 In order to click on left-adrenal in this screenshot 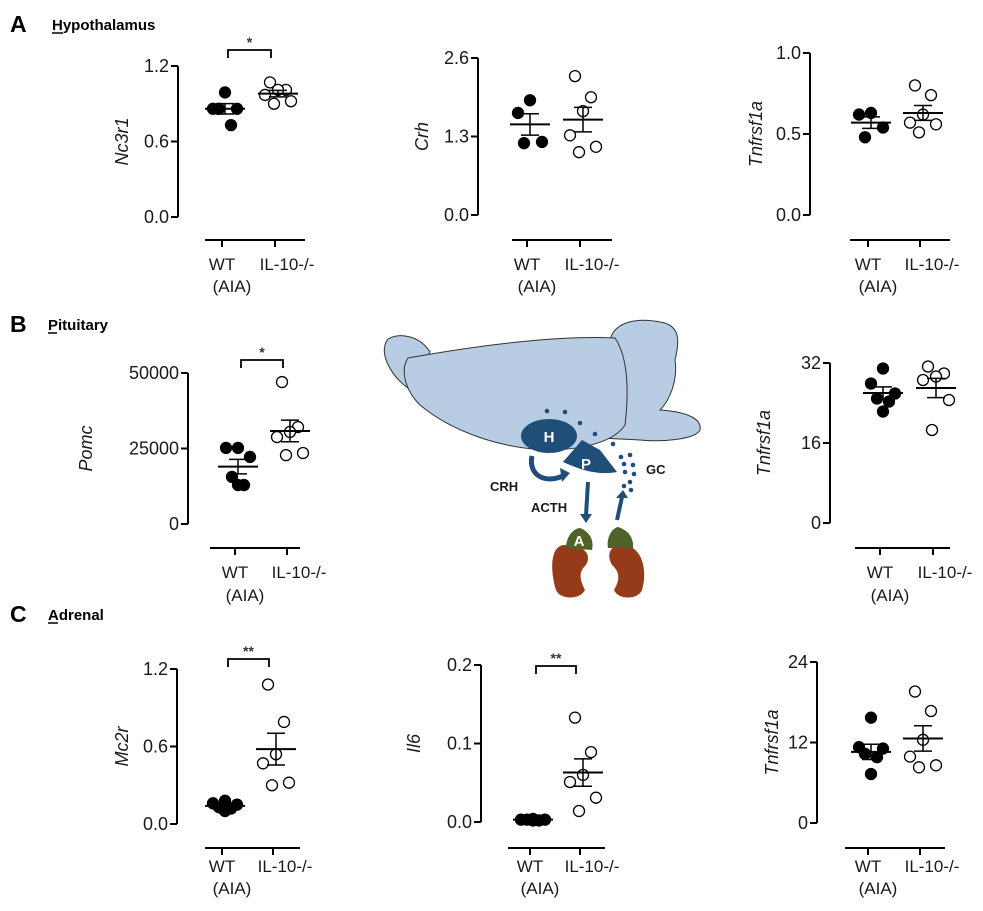, I will do `click(579, 539)`.